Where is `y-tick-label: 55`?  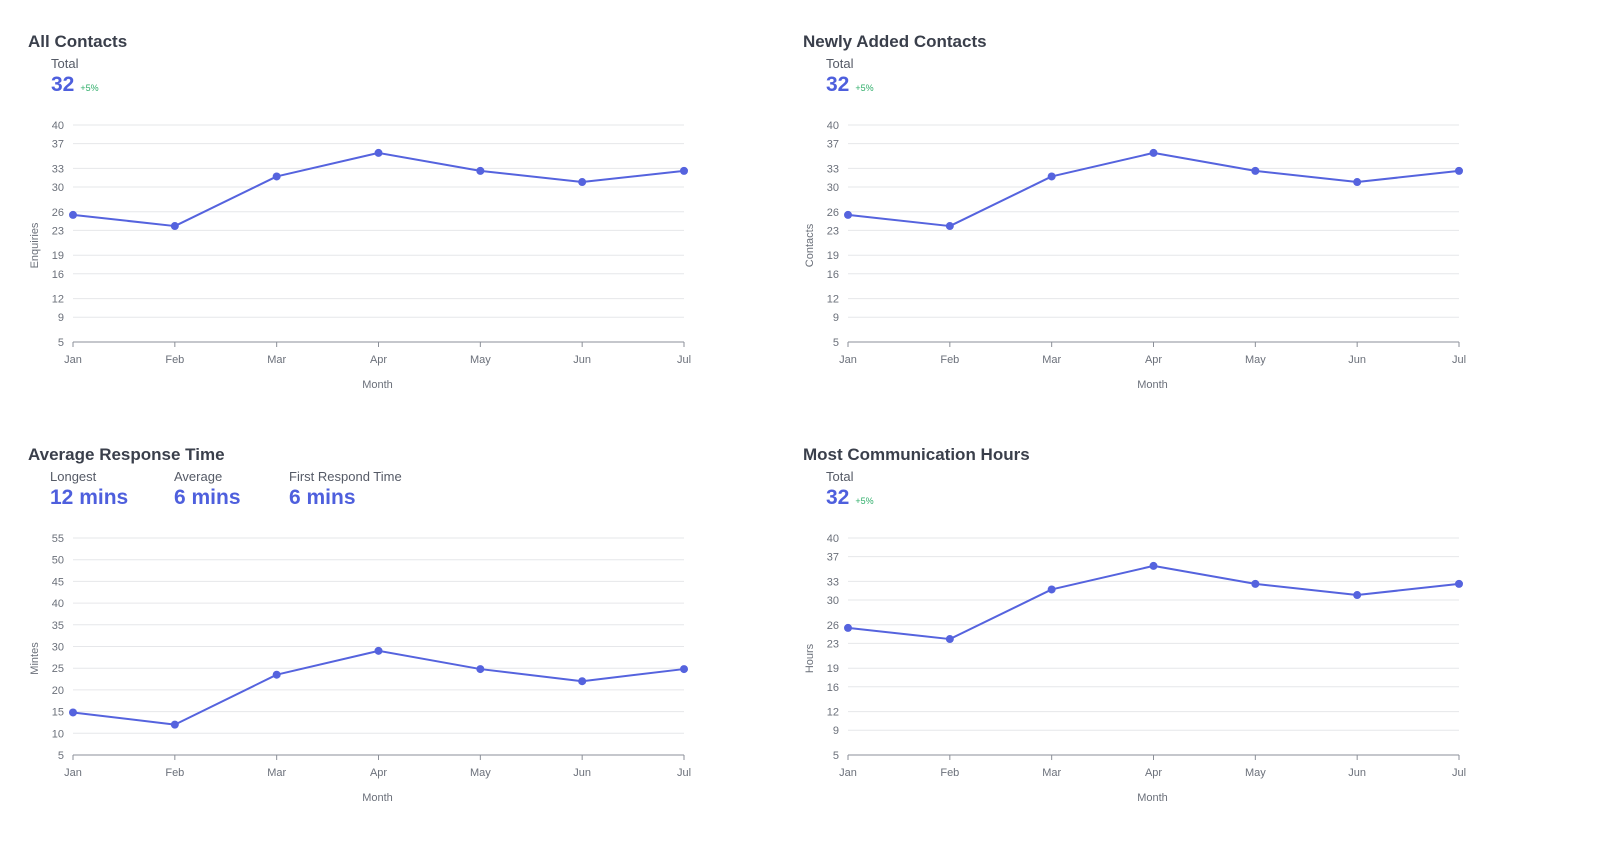
y-tick-label: 55 is located at coordinates (58, 539).